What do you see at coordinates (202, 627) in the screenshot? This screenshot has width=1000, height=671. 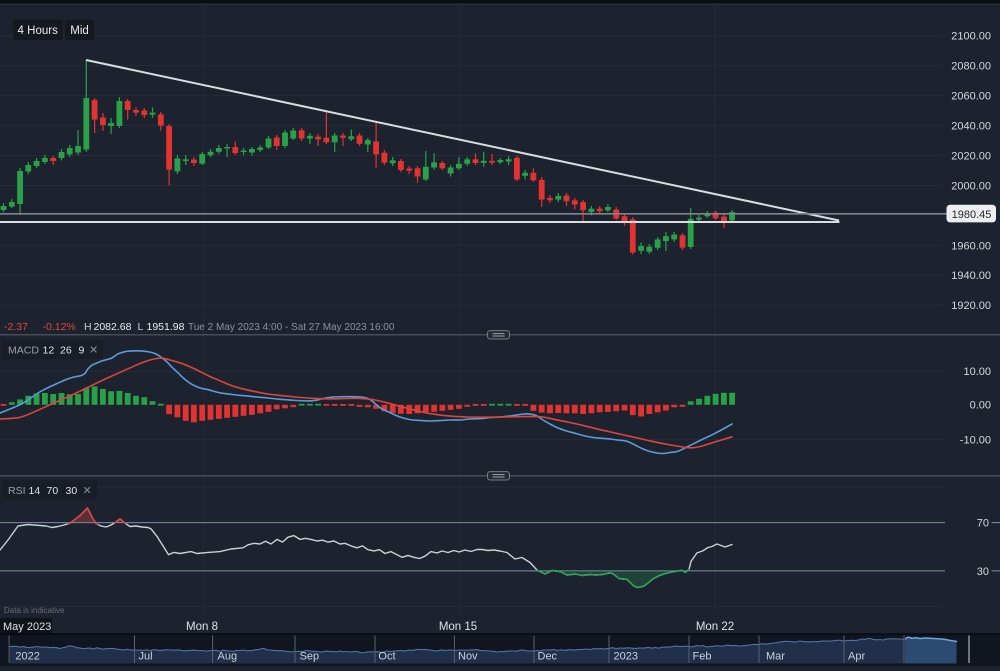 I see `svg-text: Mon 8` at bounding box center [202, 627].